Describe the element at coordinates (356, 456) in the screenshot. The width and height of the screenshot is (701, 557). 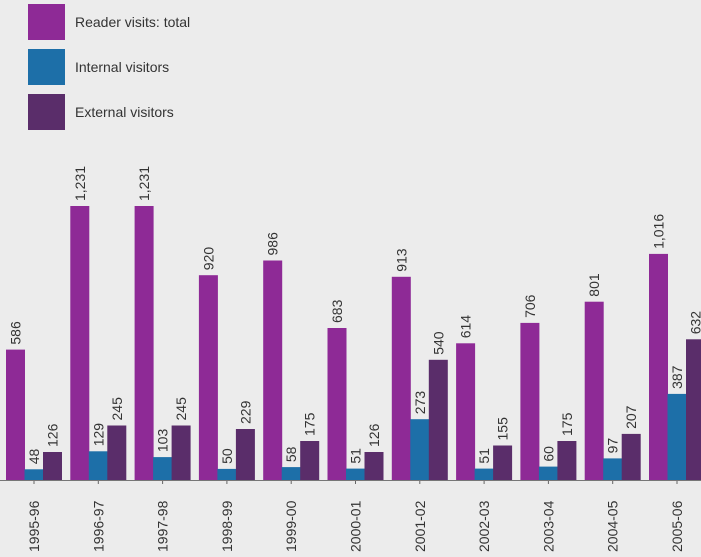
I see `value-label-internal-visitors-2000-01: 51` at that location.